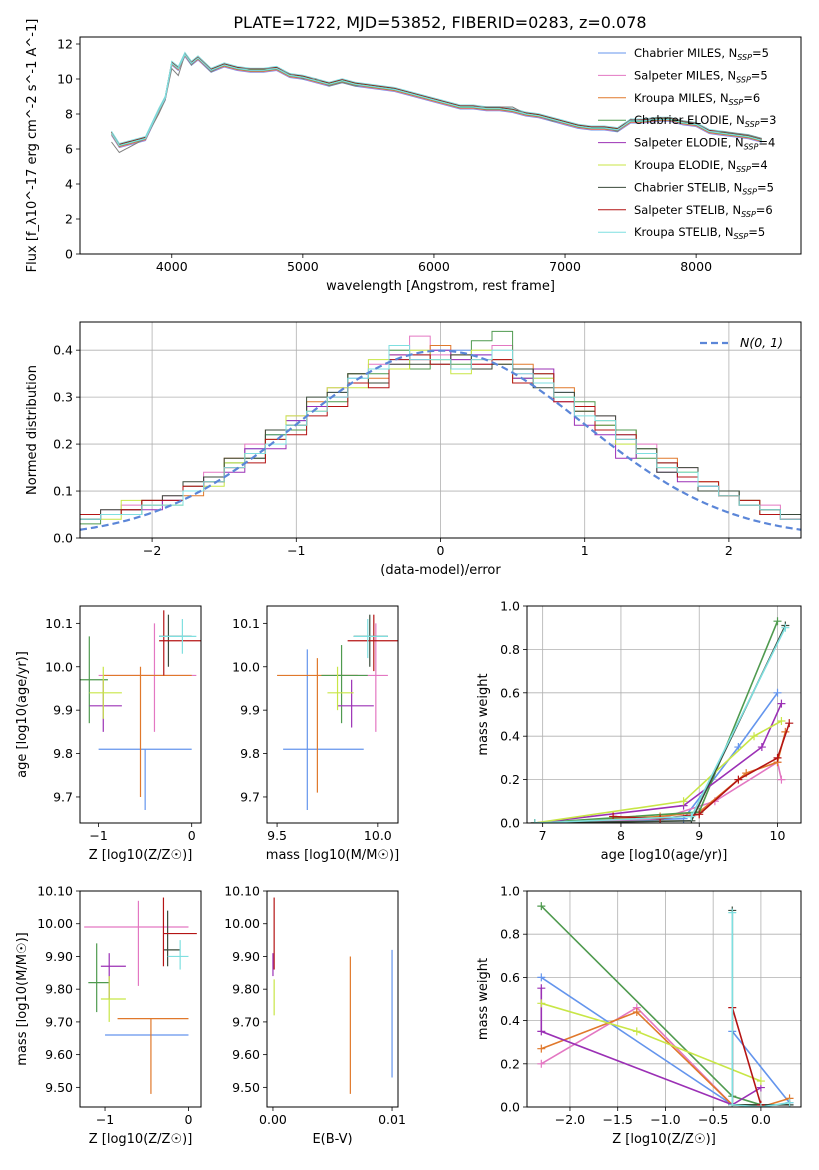 The image size is (819, 1170). What do you see at coordinates (63, 710) in the screenshot?
I see `y-tick-label: 9.9` at bounding box center [63, 710].